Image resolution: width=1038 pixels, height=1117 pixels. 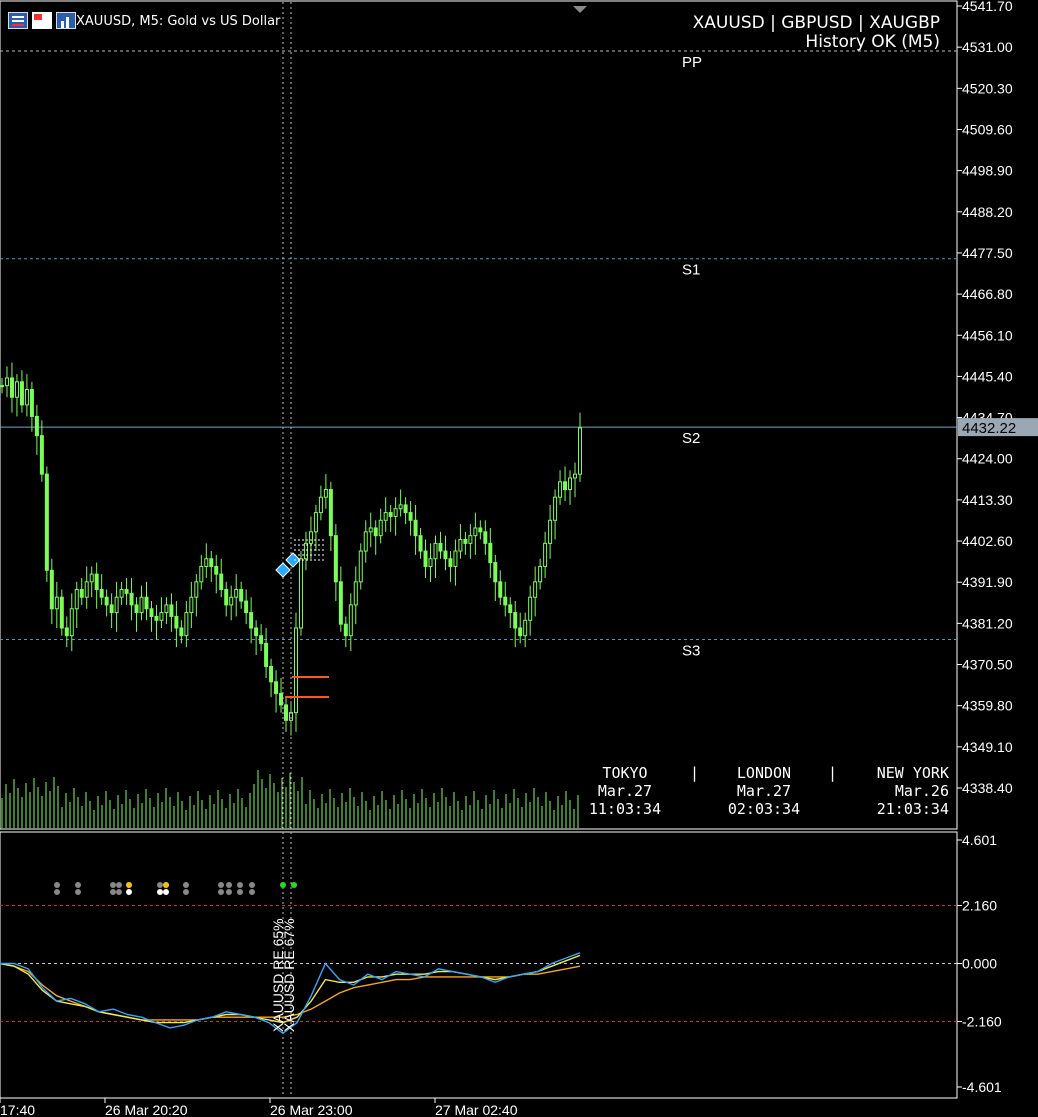 What do you see at coordinates (987, 459) in the screenshot?
I see `price-tick-label: 4424.00` at bounding box center [987, 459].